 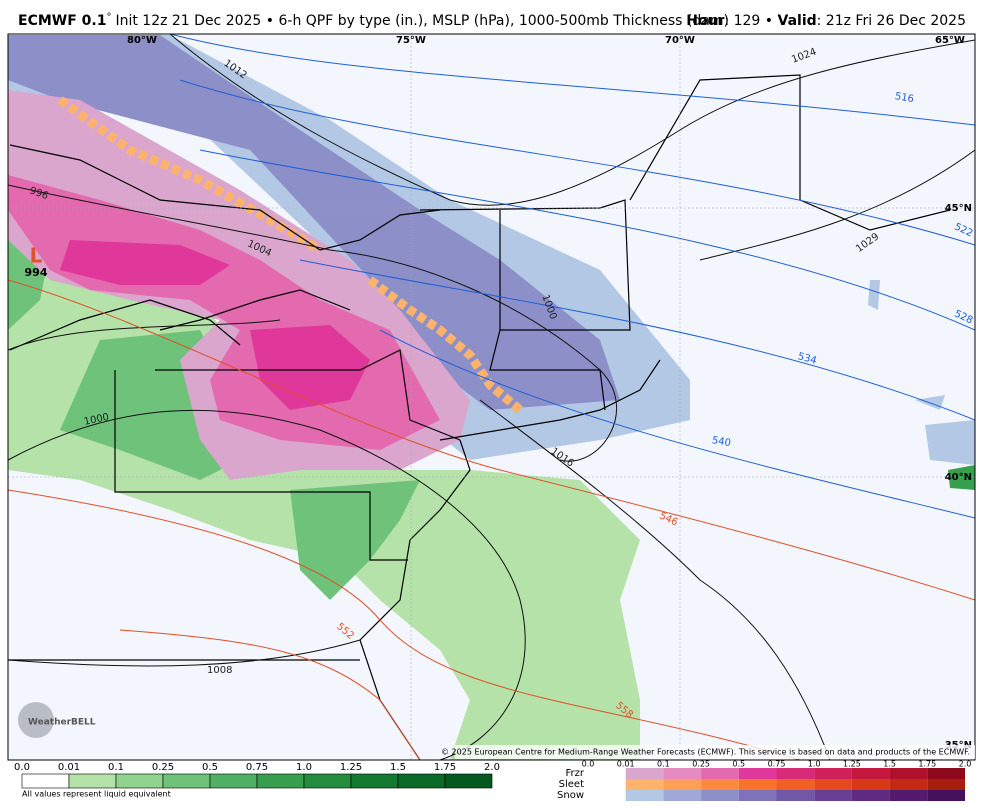 I want to click on credit-bg, so click(x=715, y=752).